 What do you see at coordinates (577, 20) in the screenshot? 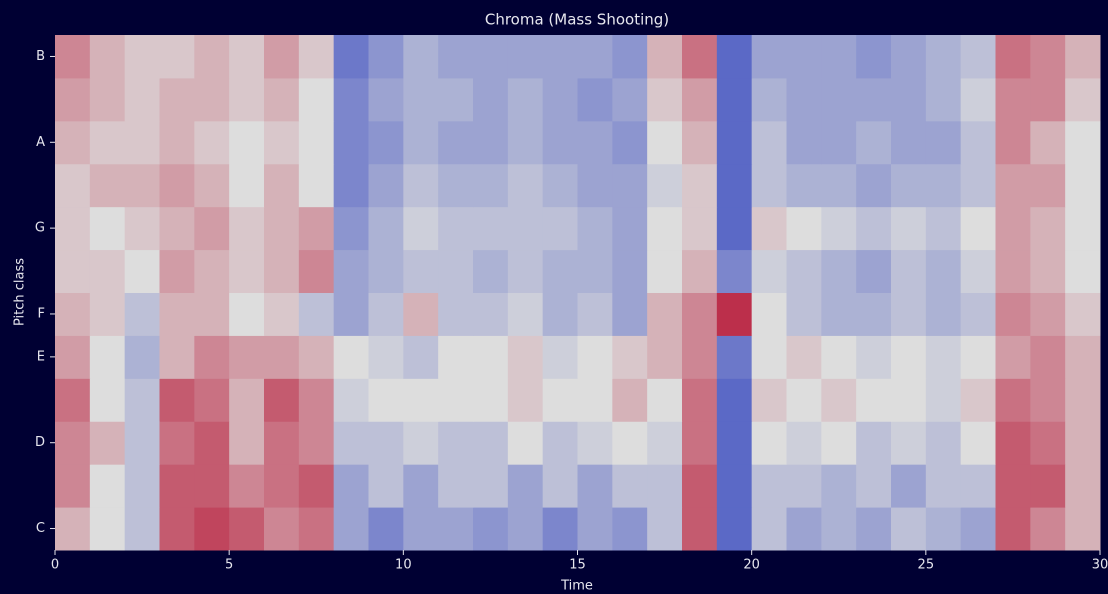
I see `chart-title: Chroma (Mass Shooting)` at bounding box center [577, 20].